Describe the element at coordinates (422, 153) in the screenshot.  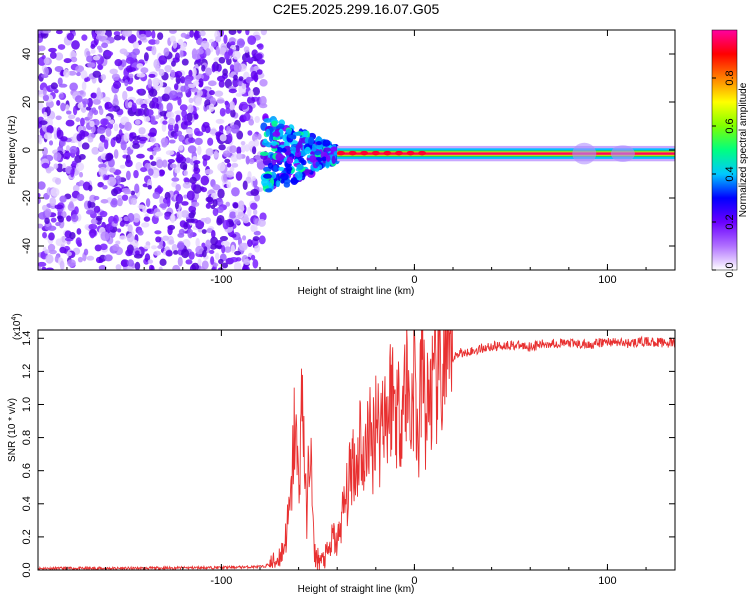
I see `carrier-blob` at that location.